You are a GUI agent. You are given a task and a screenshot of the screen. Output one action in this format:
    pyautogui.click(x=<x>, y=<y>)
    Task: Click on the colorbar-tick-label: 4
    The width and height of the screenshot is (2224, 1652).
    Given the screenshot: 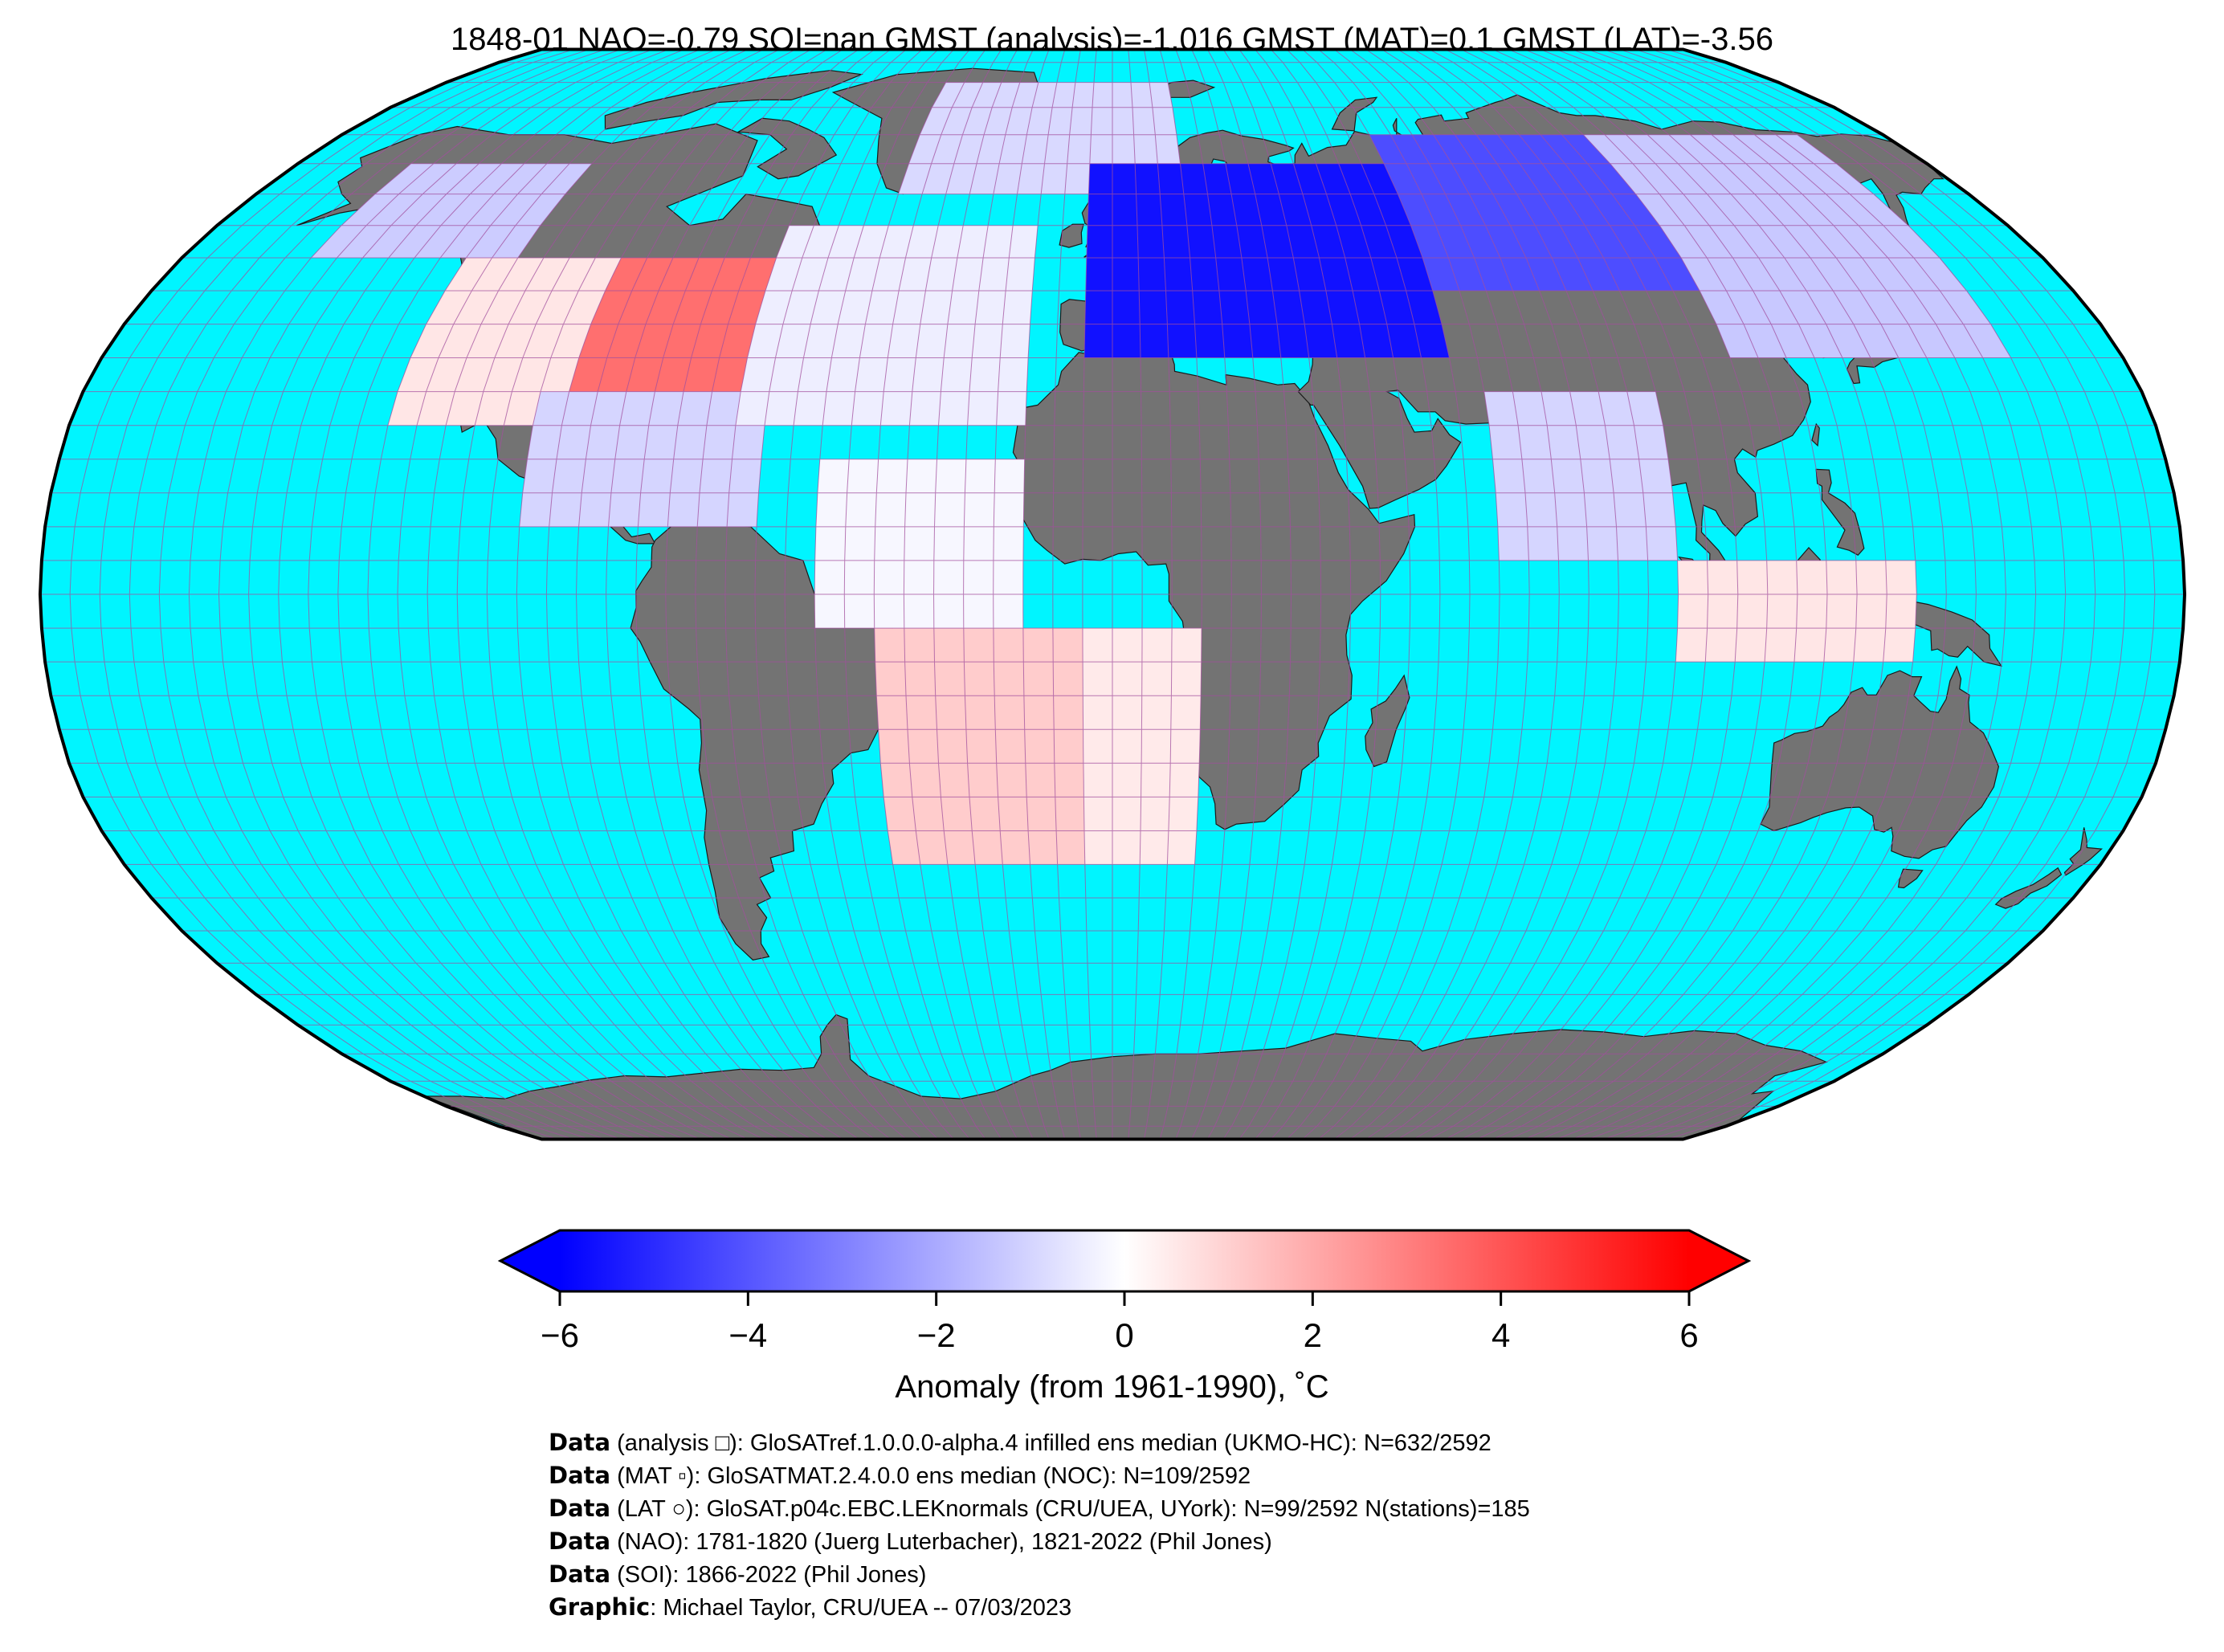 What is the action you would take?
    pyautogui.click(x=1501, y=1335)
    